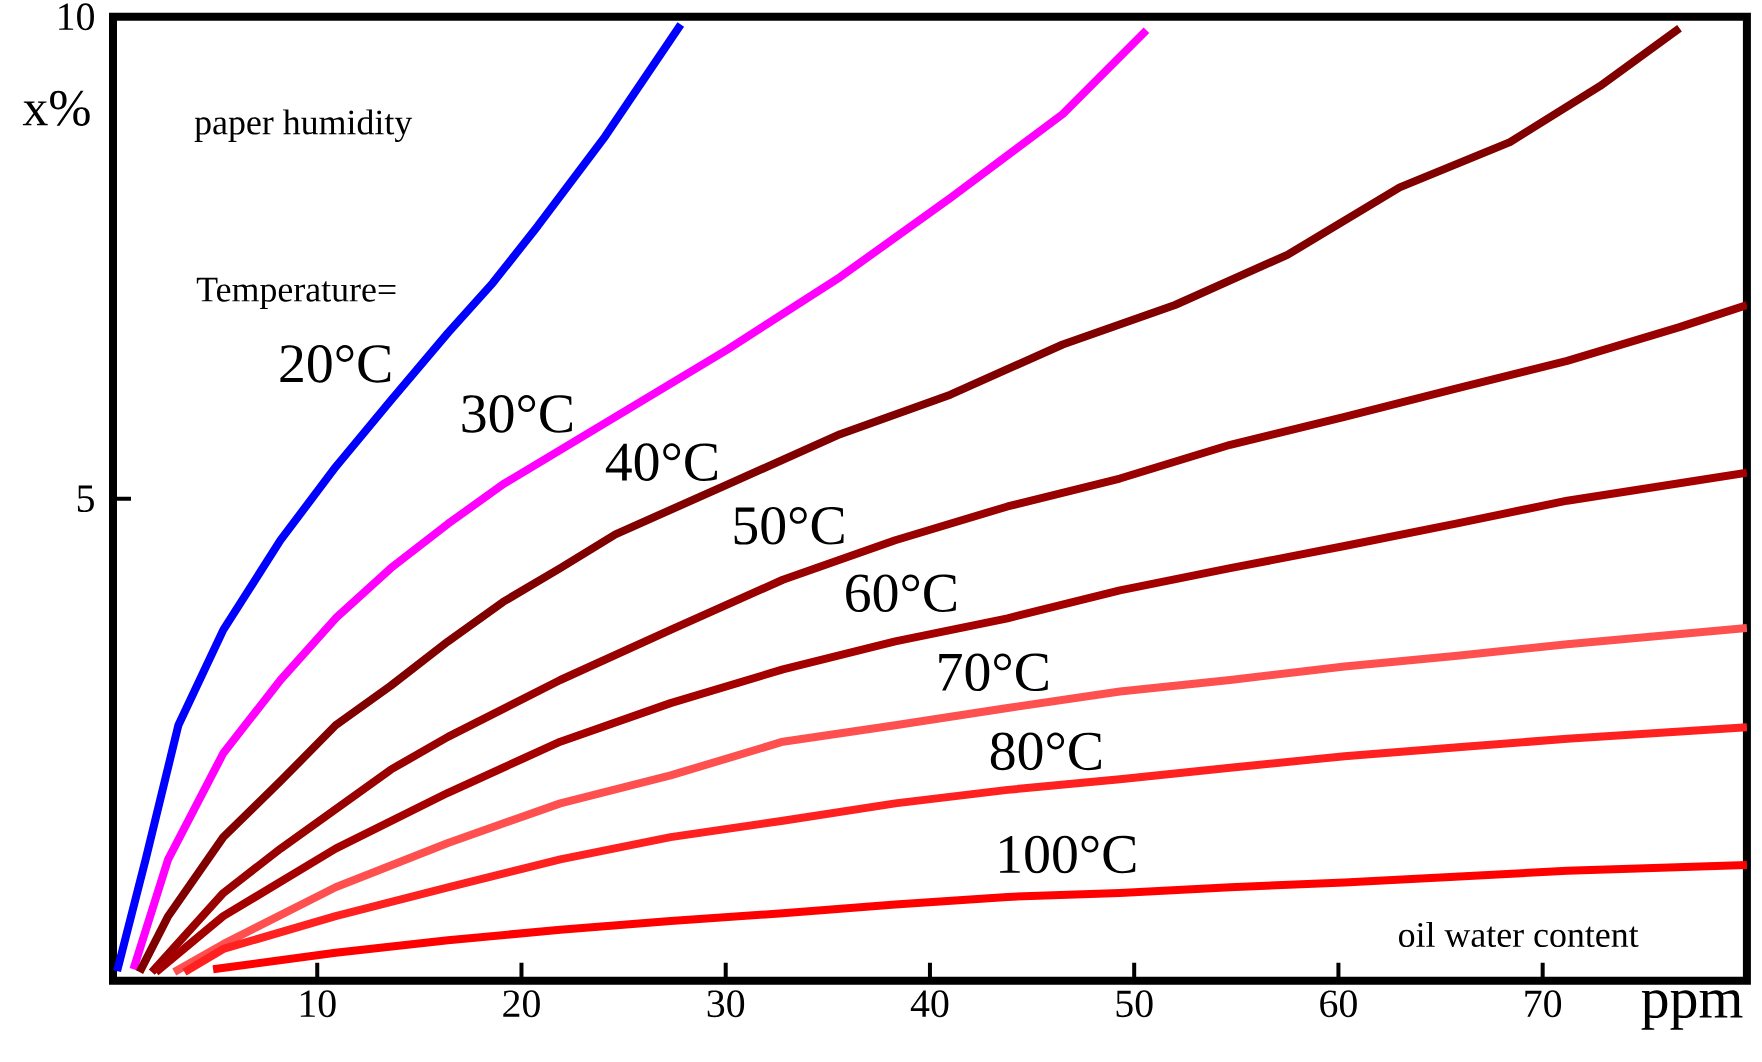 The height and width of the screenshot is (1062, 1762). I want to click on series-label: 50°C, so click(789, 526).